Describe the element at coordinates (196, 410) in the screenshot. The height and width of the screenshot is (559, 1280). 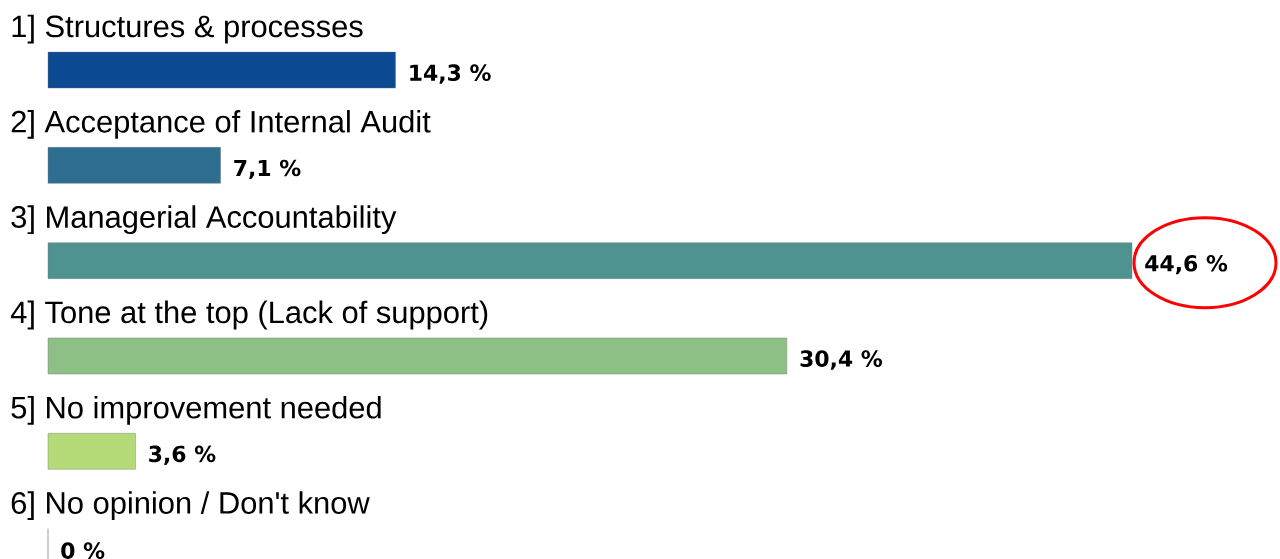
I see `y-tick-label: 5] No improvement needed` at that location.